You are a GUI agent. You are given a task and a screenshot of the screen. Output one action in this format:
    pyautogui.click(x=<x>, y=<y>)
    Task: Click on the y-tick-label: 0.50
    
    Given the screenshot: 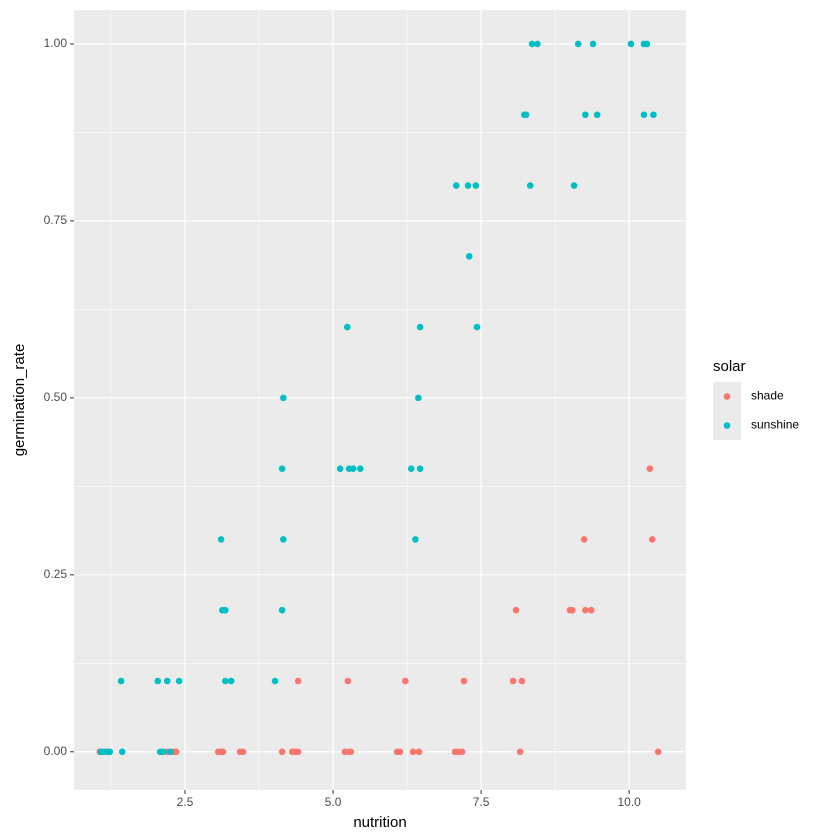 What is the action you would take?
    pyautogui.click(x=56, y=397)
    